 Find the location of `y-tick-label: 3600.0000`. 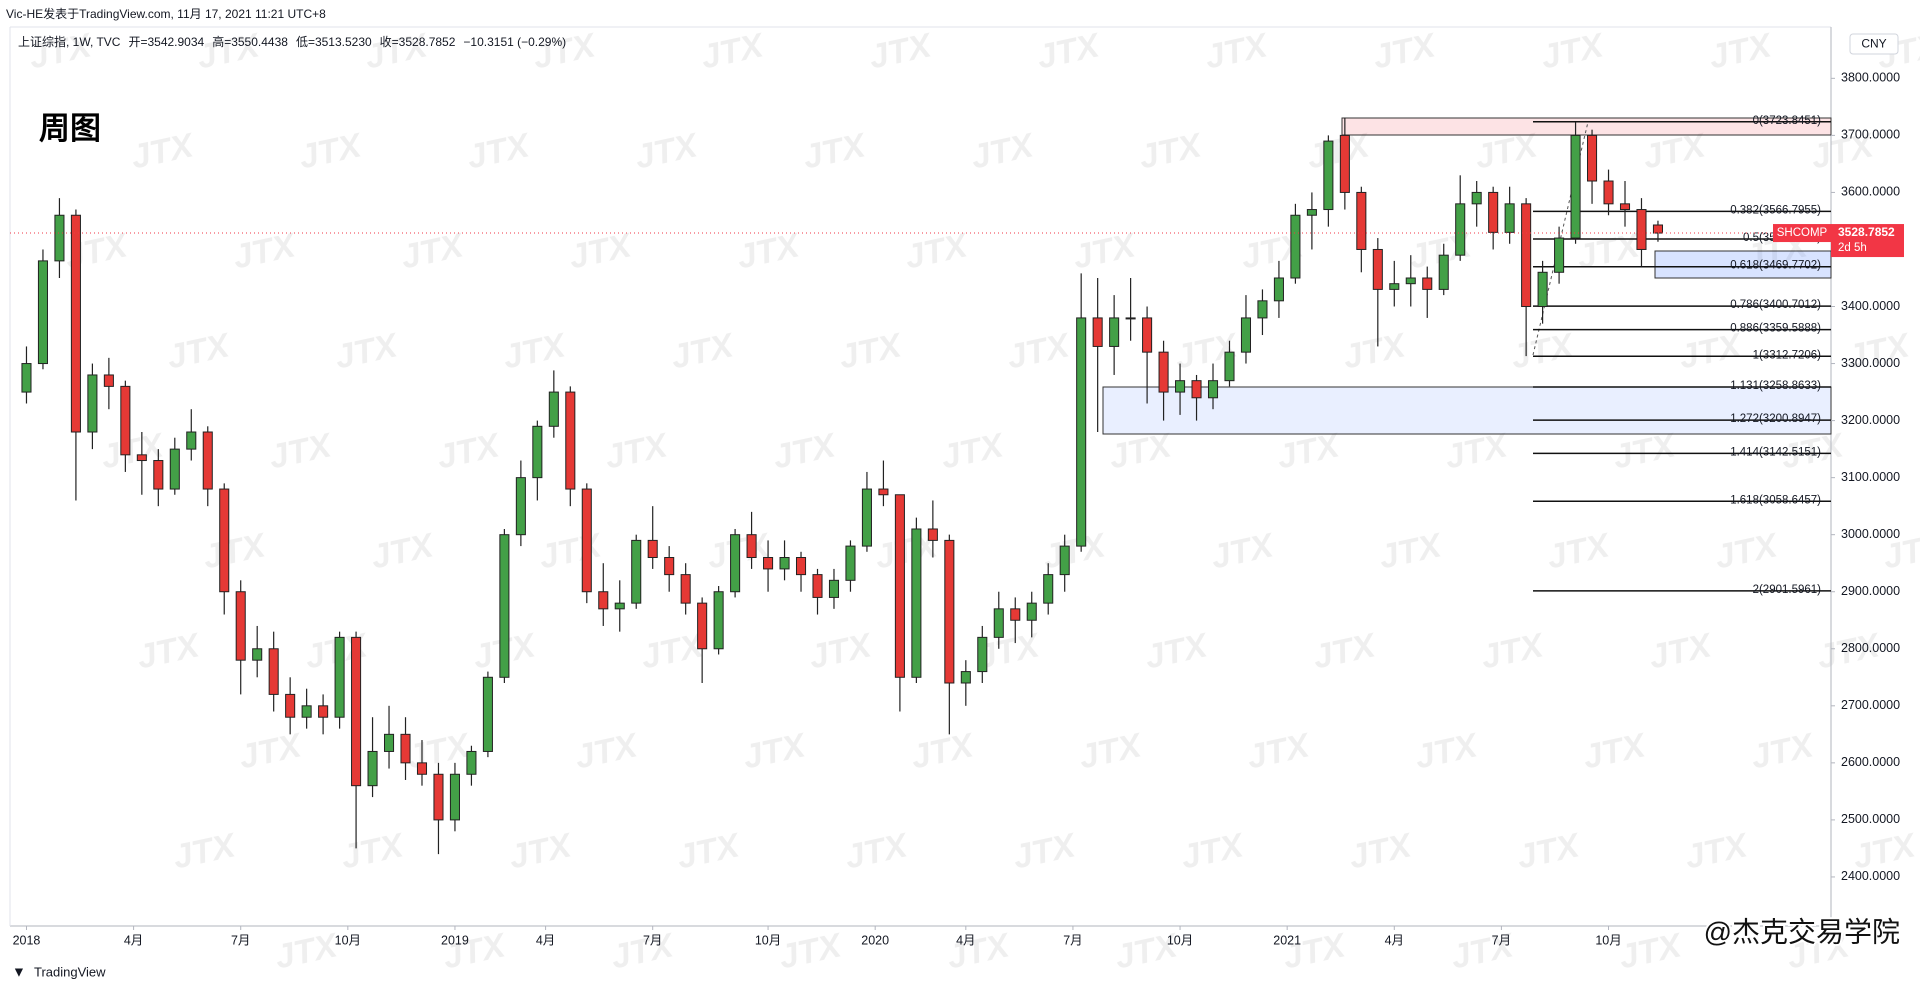

y-tick-label: 3600.0000 is located at coordinates (1870, 192).